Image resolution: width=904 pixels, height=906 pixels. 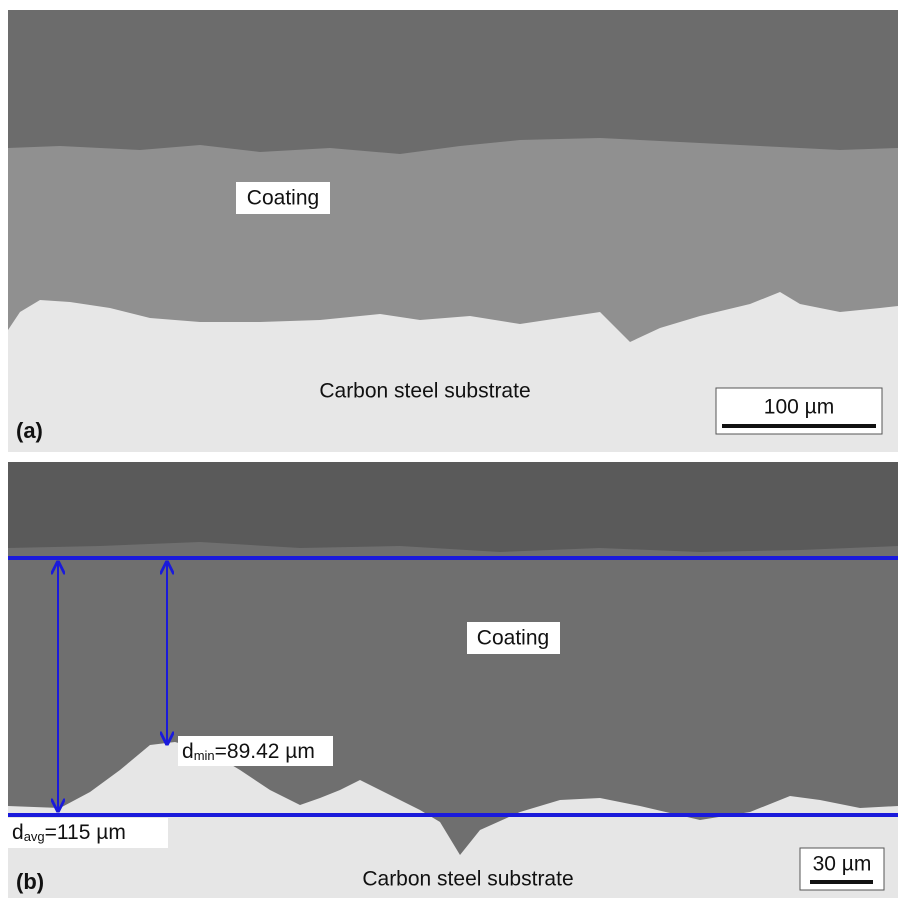 I want to click on scale-label: 30 µm, so click(x=842, y=864).